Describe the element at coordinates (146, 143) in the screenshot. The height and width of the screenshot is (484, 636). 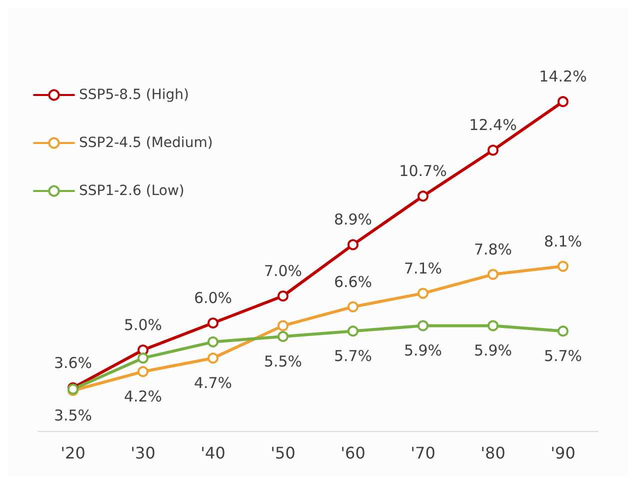
I see `legend-label: SSP2-4.5 (Medium)` at that location.